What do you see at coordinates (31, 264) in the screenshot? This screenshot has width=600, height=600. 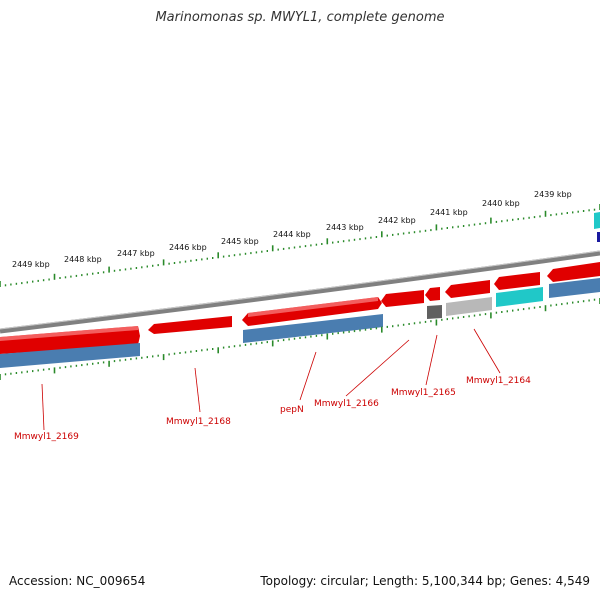 I see `ruler-label: 2449 kbp` at bounding box center [31, 264].